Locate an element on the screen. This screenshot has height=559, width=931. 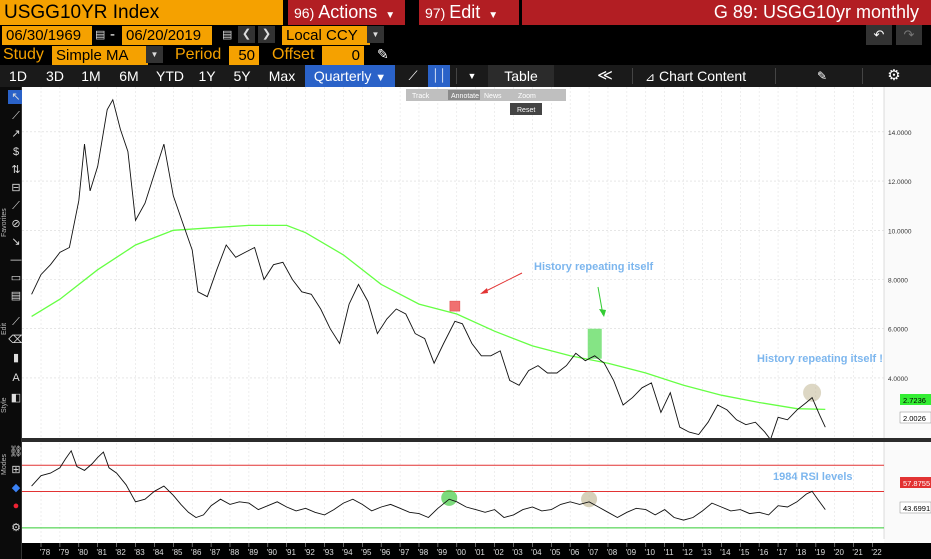
x-tick-label: '86 is located at coordinates (196, 552).